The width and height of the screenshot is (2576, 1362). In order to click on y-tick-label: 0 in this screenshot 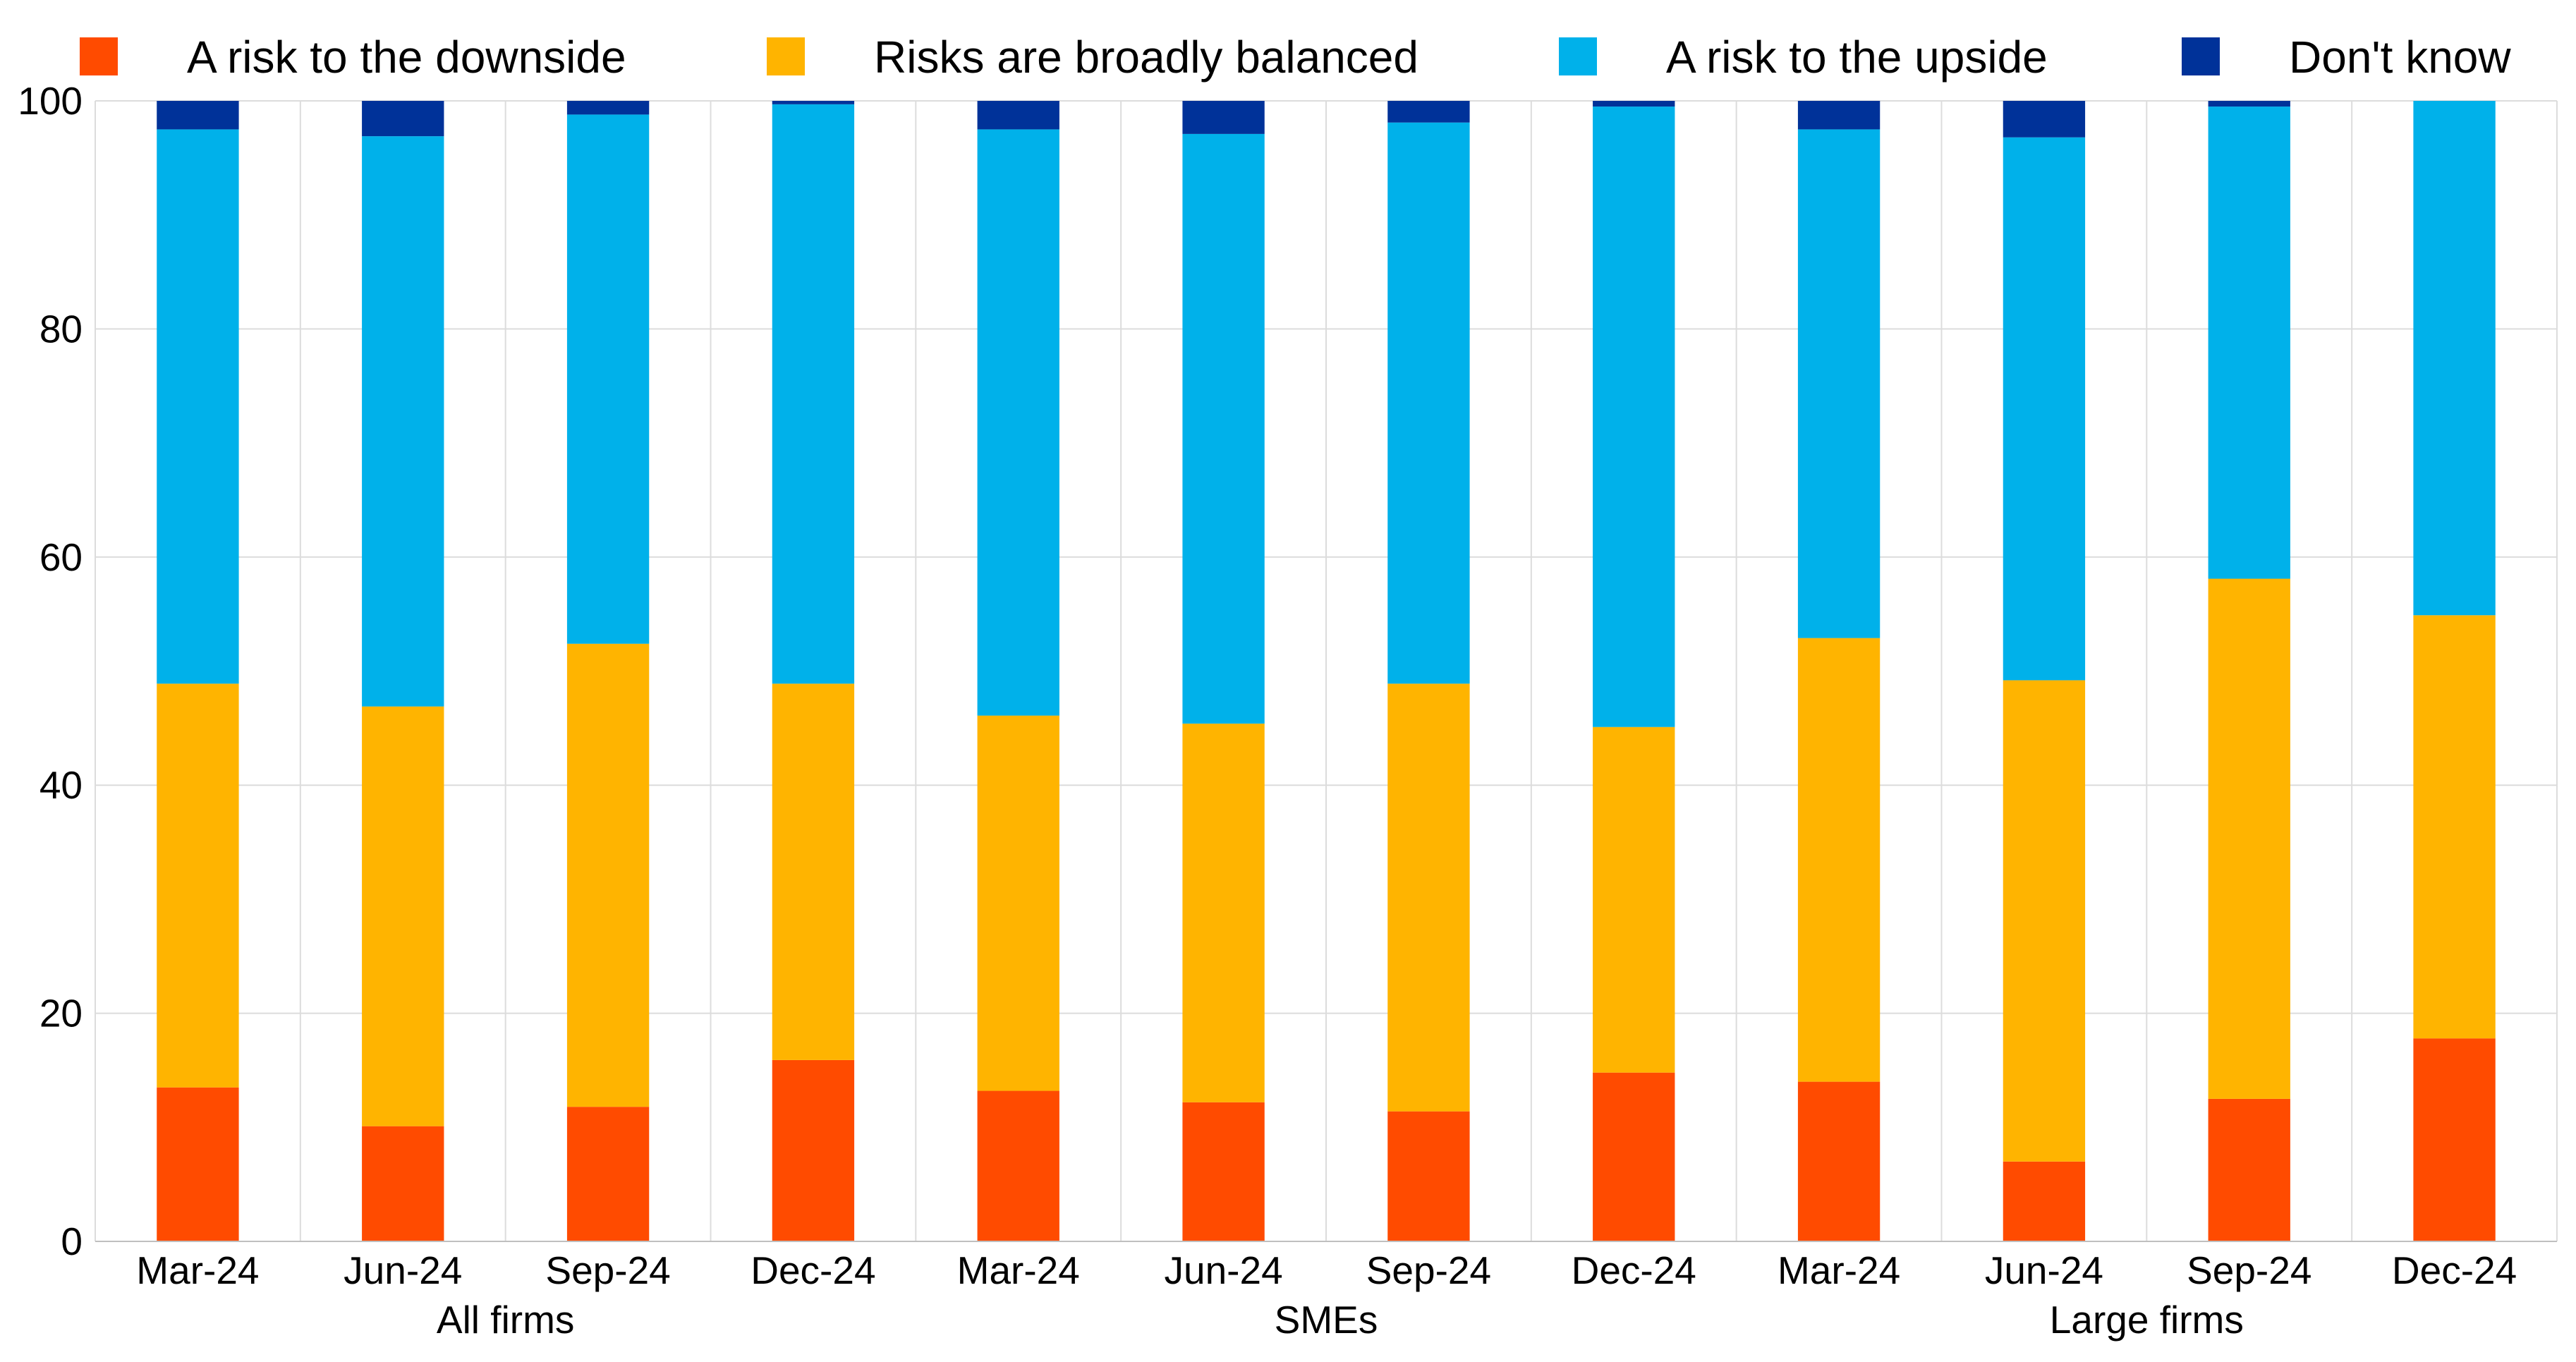, I will do `click(72, 1241)`.